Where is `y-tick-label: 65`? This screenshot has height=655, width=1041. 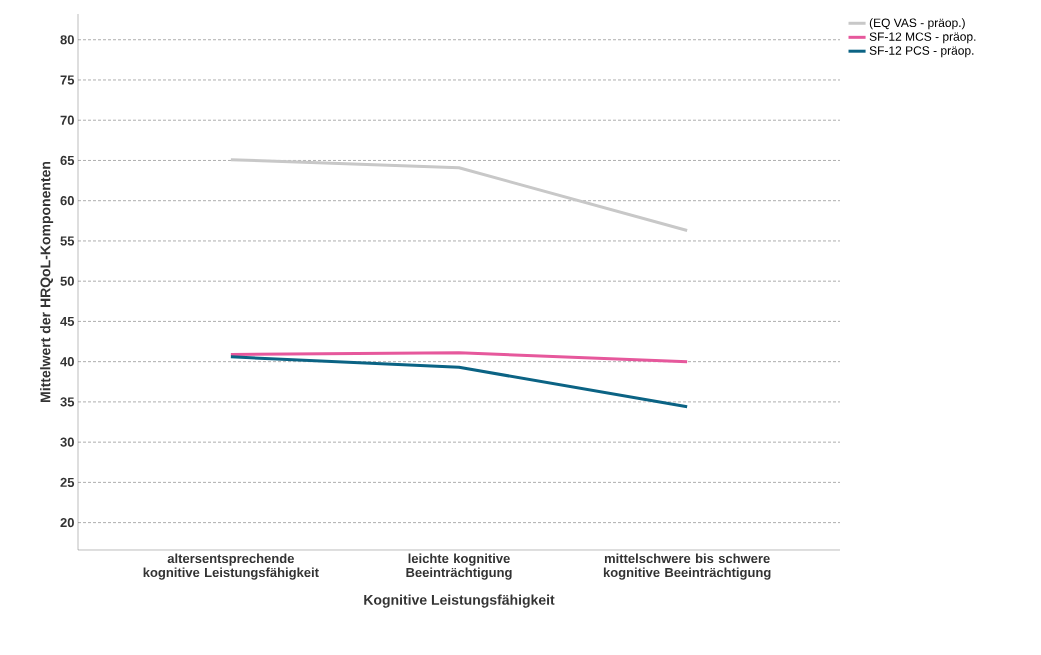 y-tick-label: 65 is located at coordinates (67, 160).